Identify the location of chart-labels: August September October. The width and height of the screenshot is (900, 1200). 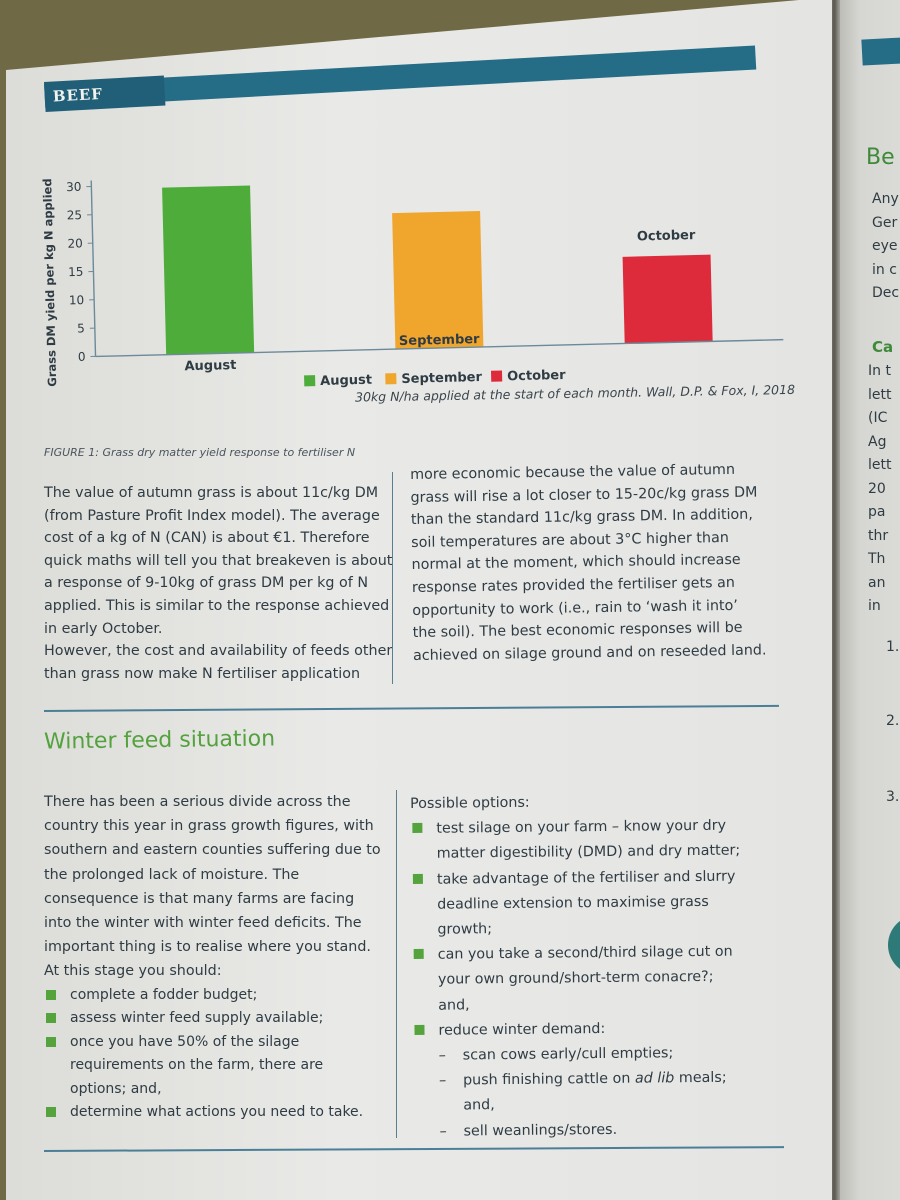
(440, 301).